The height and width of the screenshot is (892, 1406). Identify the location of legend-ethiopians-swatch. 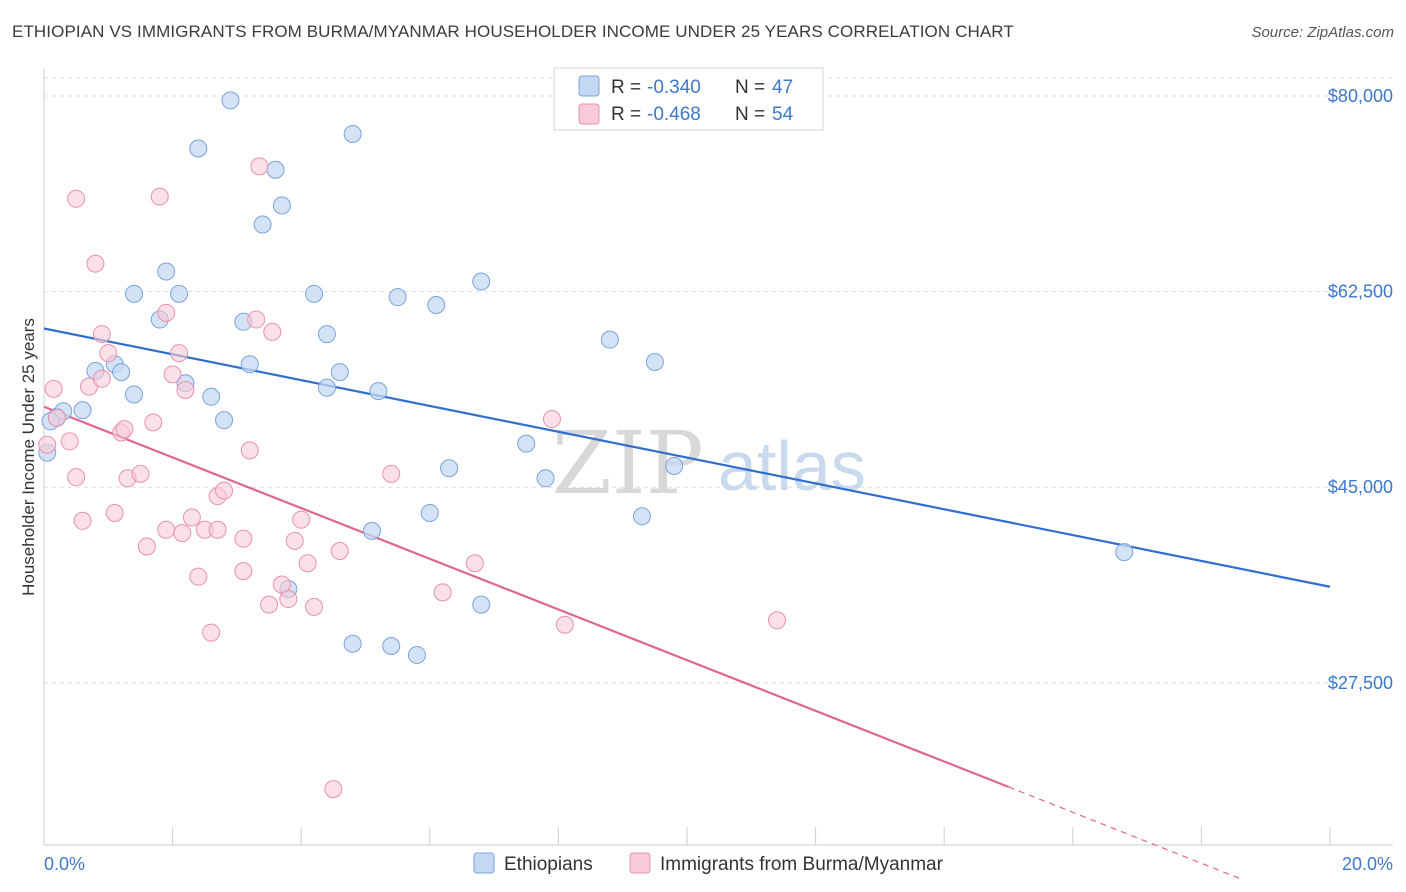
(484, 863).